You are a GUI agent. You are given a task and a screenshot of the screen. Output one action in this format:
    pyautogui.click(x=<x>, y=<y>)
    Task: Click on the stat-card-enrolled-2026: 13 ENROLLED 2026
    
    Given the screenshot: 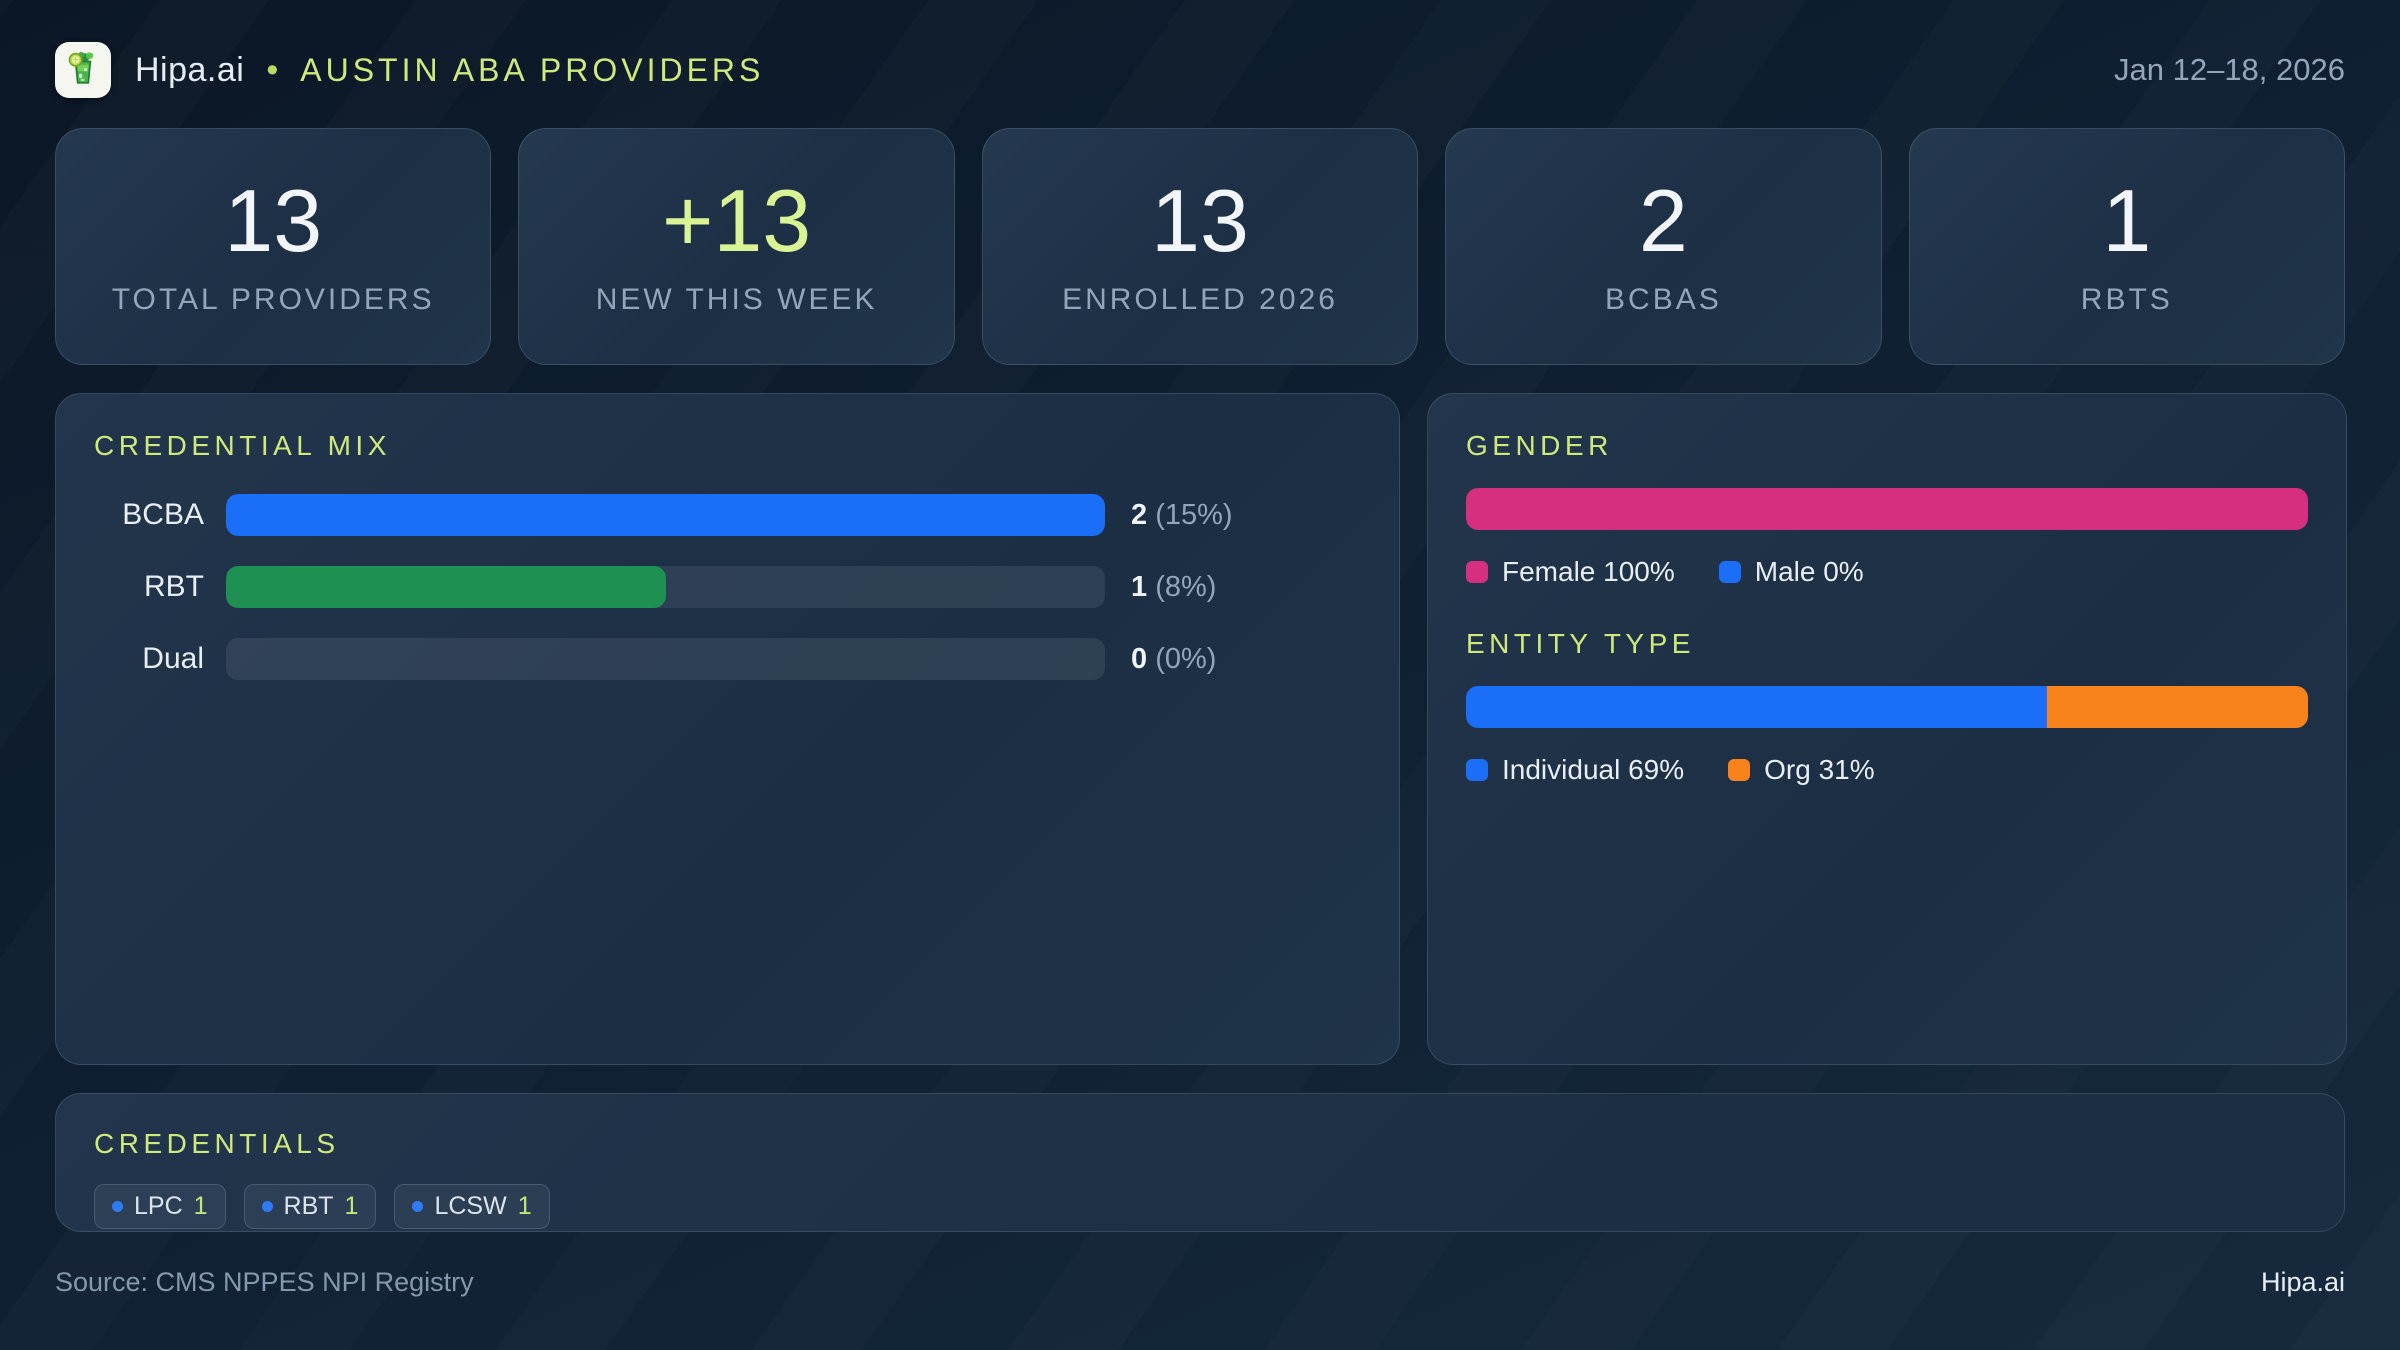 What is the action you would take?
    pyautogui.click(x=1200, y=246)
    